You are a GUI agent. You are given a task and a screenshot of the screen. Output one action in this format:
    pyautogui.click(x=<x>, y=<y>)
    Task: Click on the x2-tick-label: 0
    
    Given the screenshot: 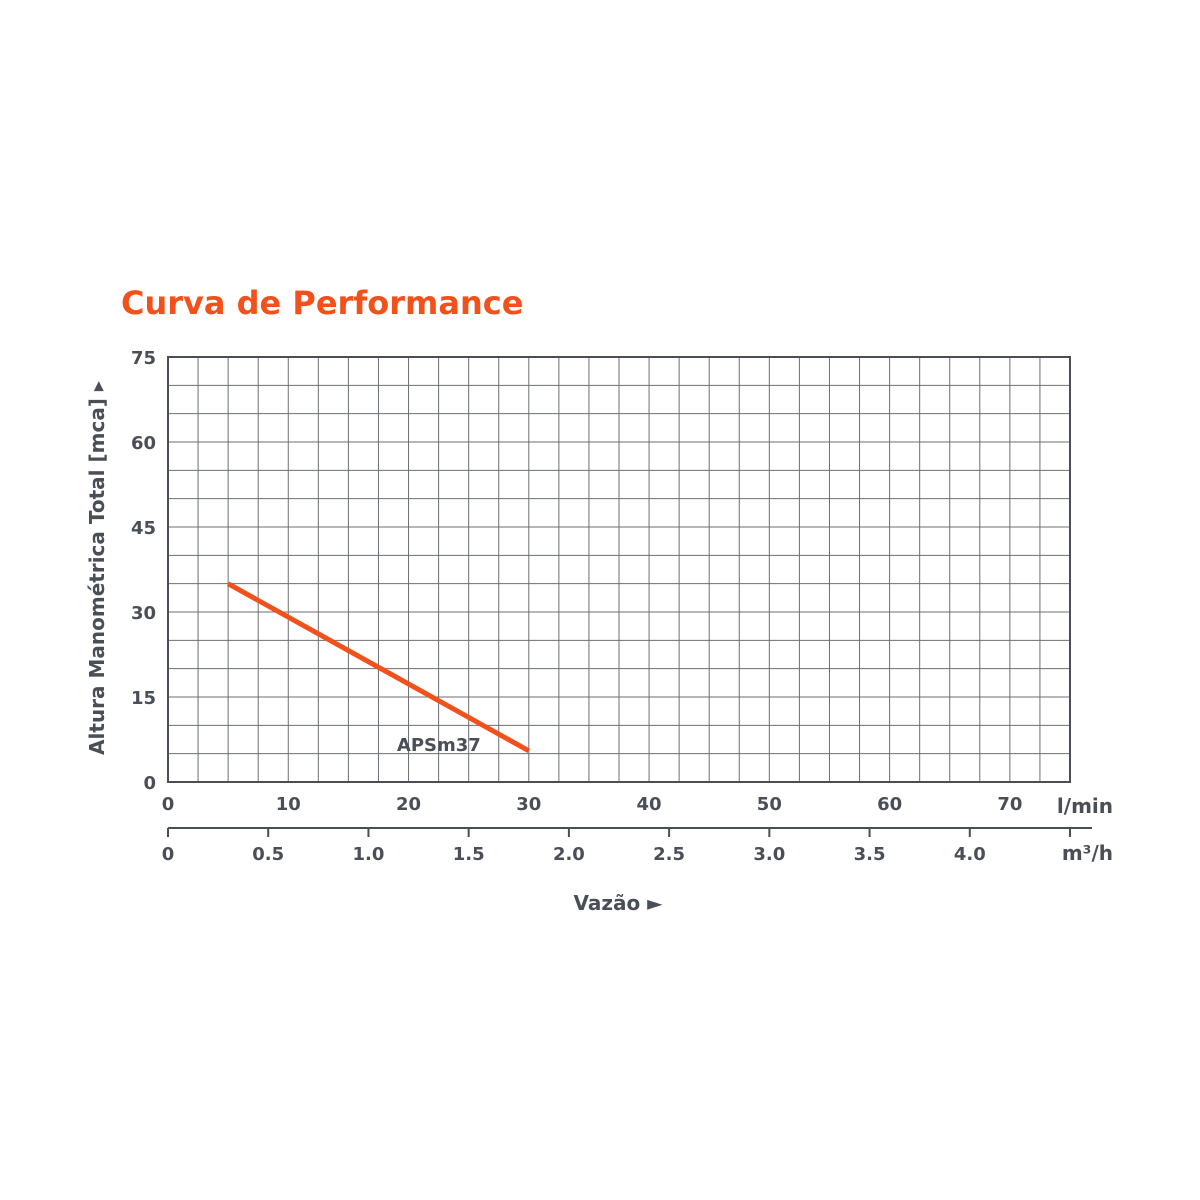 What is the action you would take?
    pyautogui.click(x=168, y=854)
    